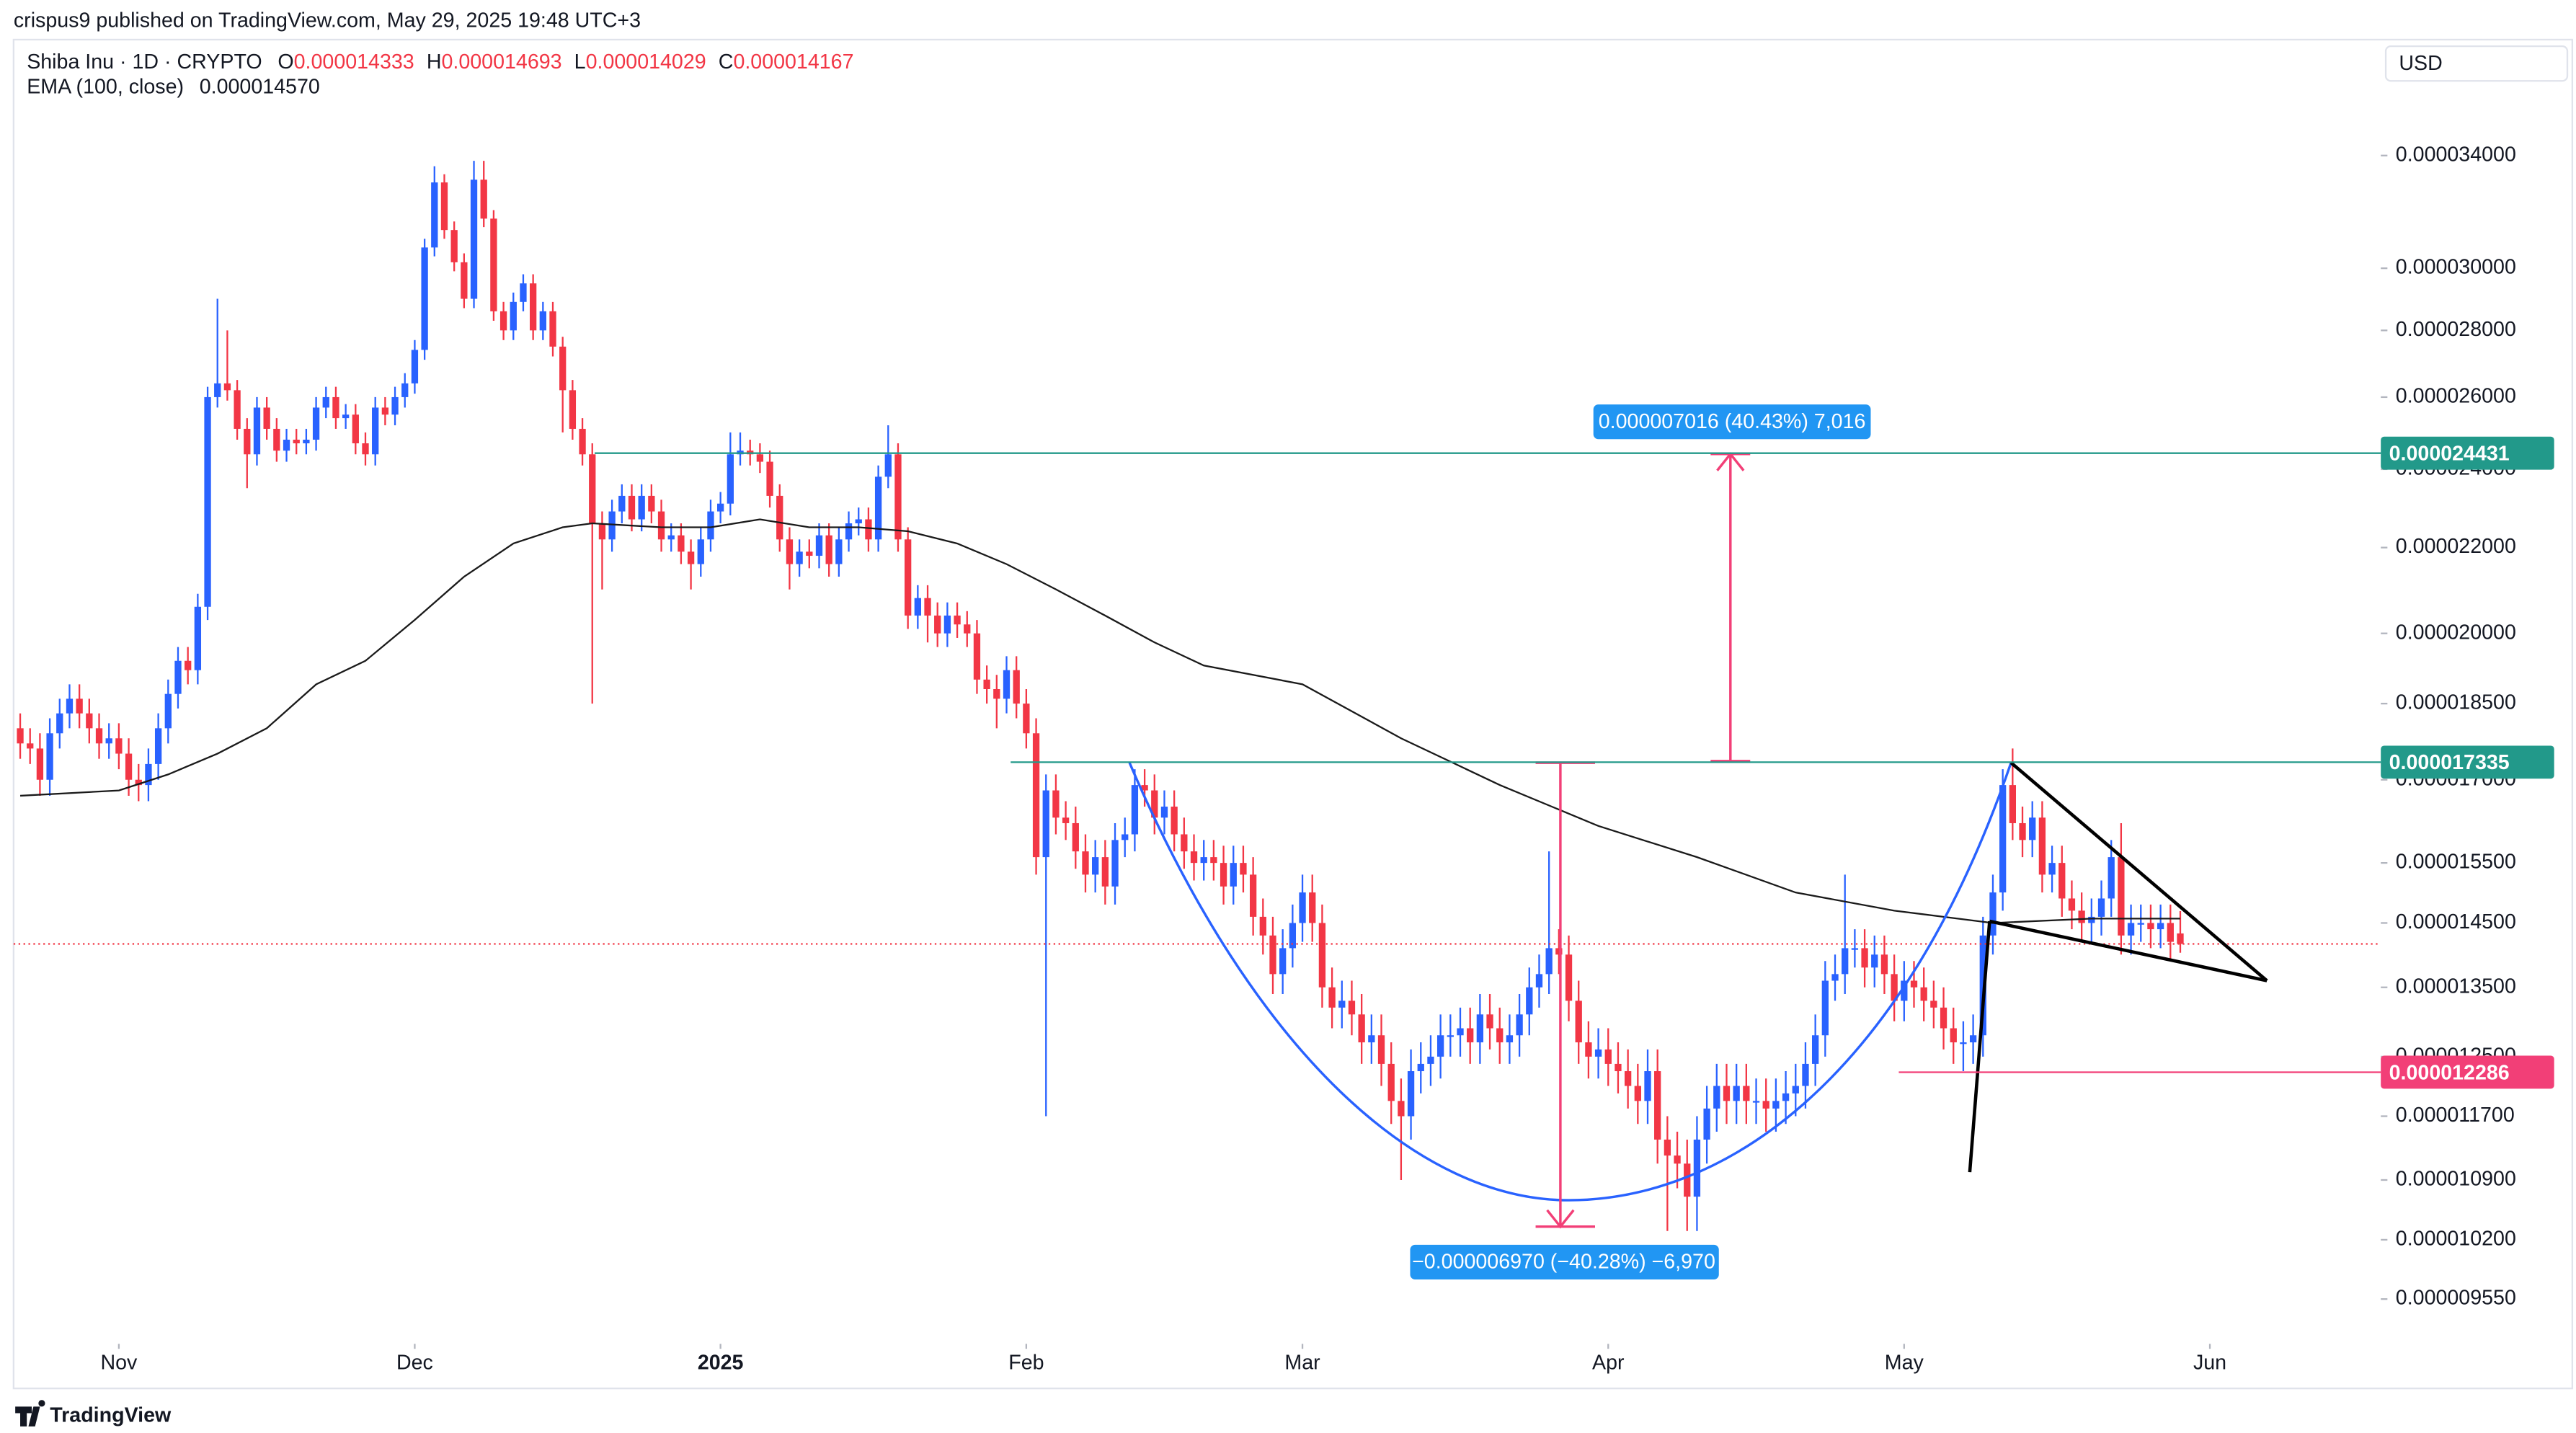 Image resolution: width=2576 pixels, height=1433 pixels. Describe the element at coordinates (793, 62) in the screenshot. I see `ohlc-value: 0.000014167` at that location.